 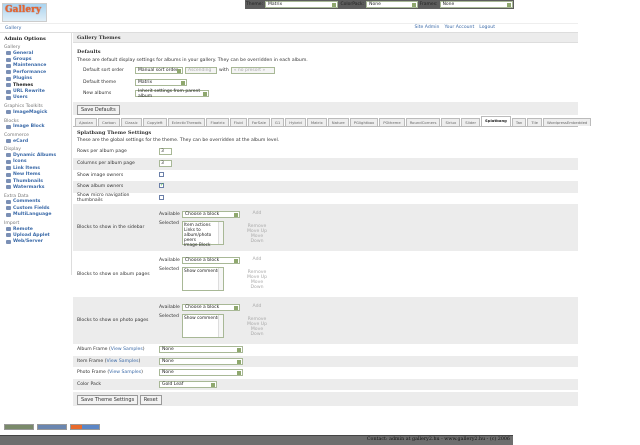 What do you see at coordinates (35, 72) in the screenshot?
I see `sidebar-item-performance: Performance` at bounding box center [35, 72].